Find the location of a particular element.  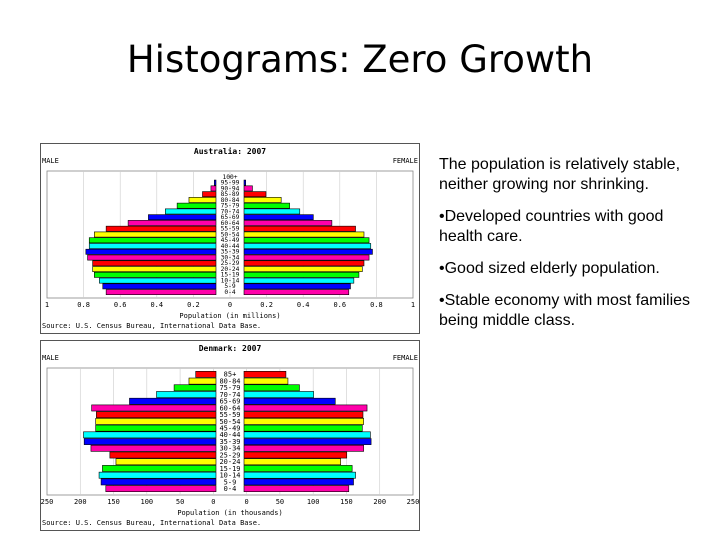

australia-chart-title: Australia: 2007 is located at coordinates (230, 151).